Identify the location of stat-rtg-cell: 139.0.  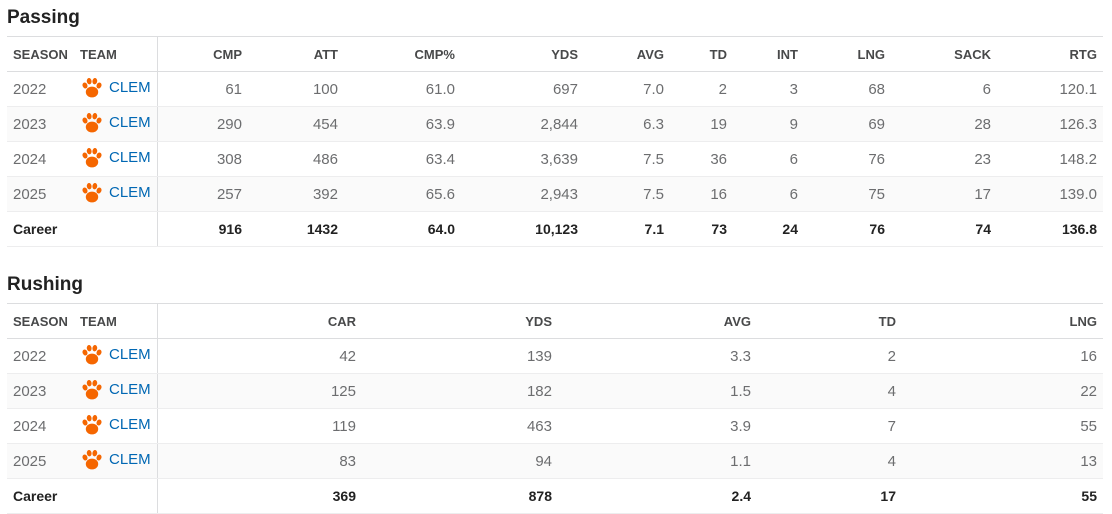
(1050, 194).